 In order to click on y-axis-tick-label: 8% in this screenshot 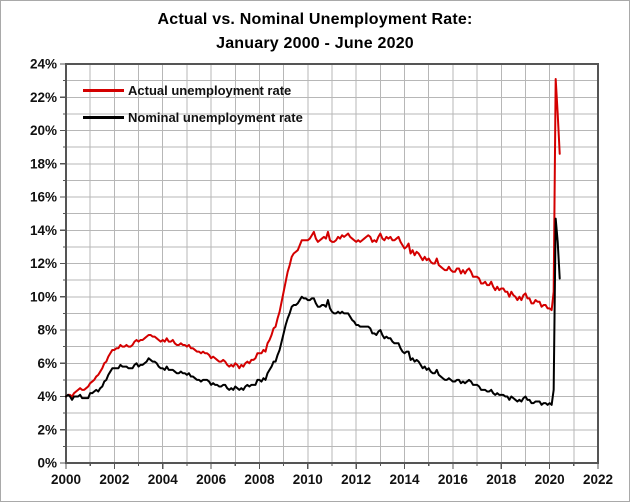, I will do `click(47, 330)`.